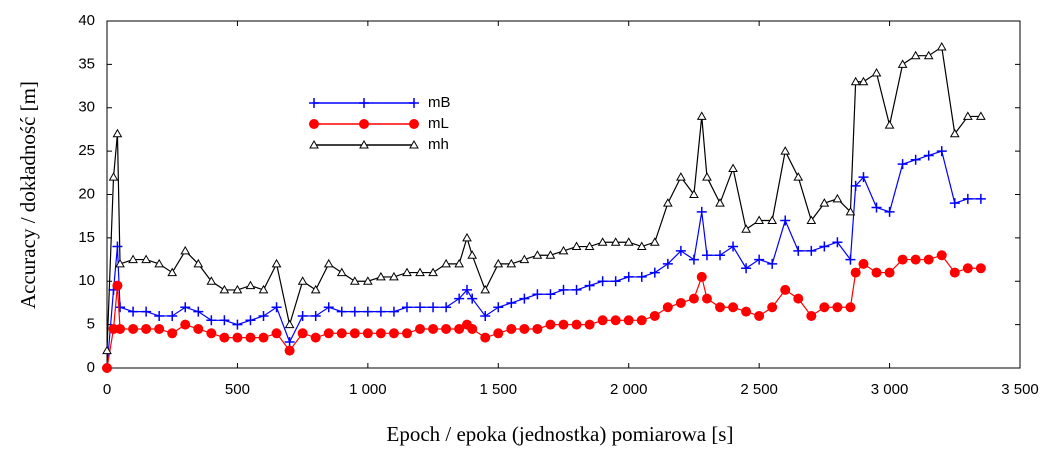  What do you see at coordinates (439, 102) in the screenshot?
I see `legend-label: mB` at bounding box center [439, 102].